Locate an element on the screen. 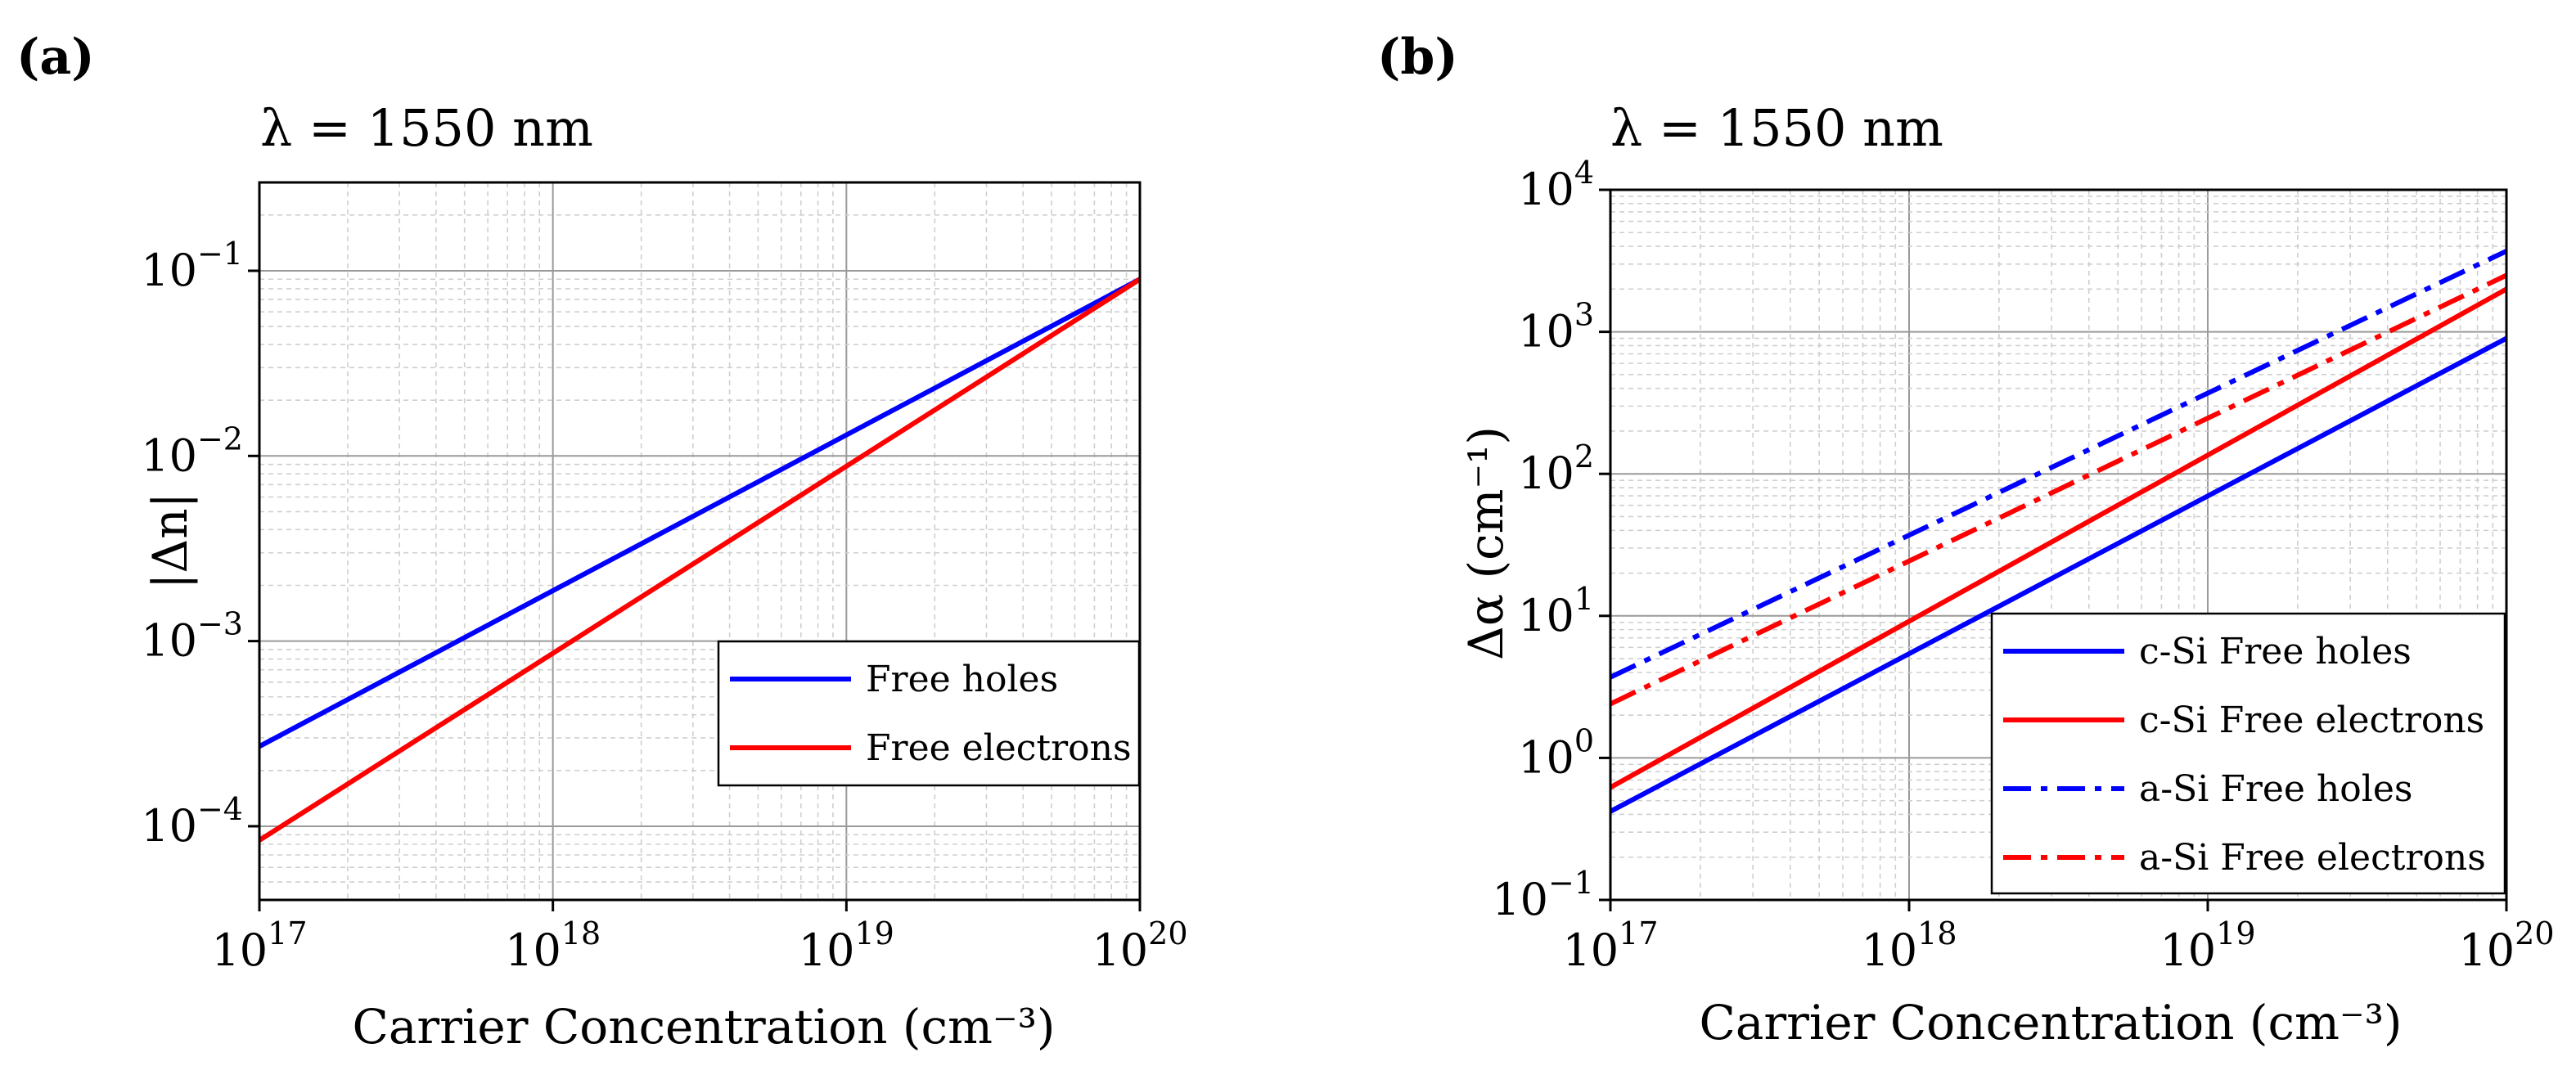  y-axis-label-b: Δα (cm⁻¹) is located at coordinates (1486, 543).